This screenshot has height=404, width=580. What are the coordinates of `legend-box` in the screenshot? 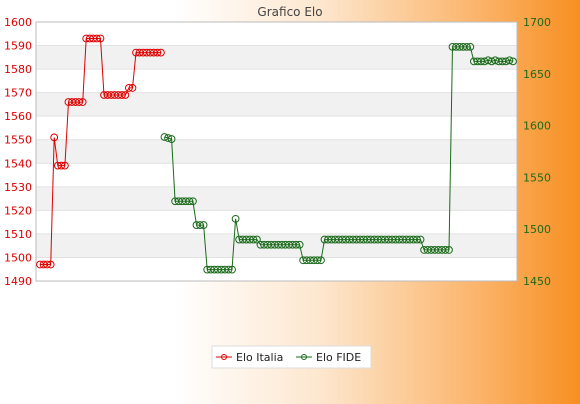 It's located at (291, 357).